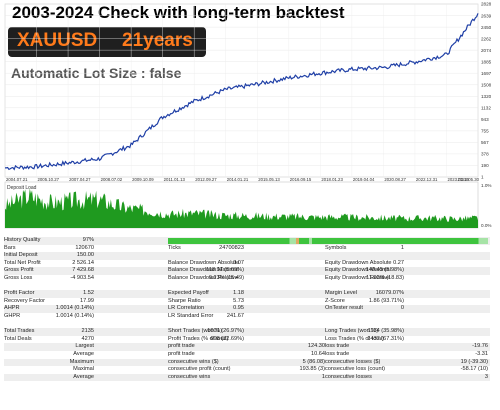 This screenshot has width=500, height=410. Describe the element at coordinates (485, 165) in the screenshot. I see `equity-y-tick-label: 190` at that location.